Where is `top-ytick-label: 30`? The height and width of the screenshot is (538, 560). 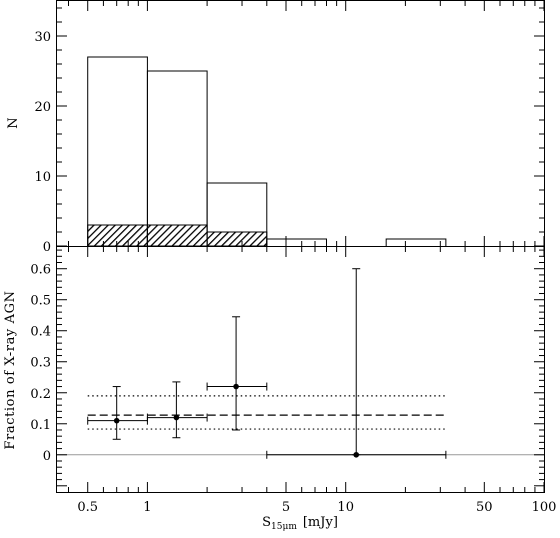 top-ytick-label: 30 is located at coordinates (42, 37).